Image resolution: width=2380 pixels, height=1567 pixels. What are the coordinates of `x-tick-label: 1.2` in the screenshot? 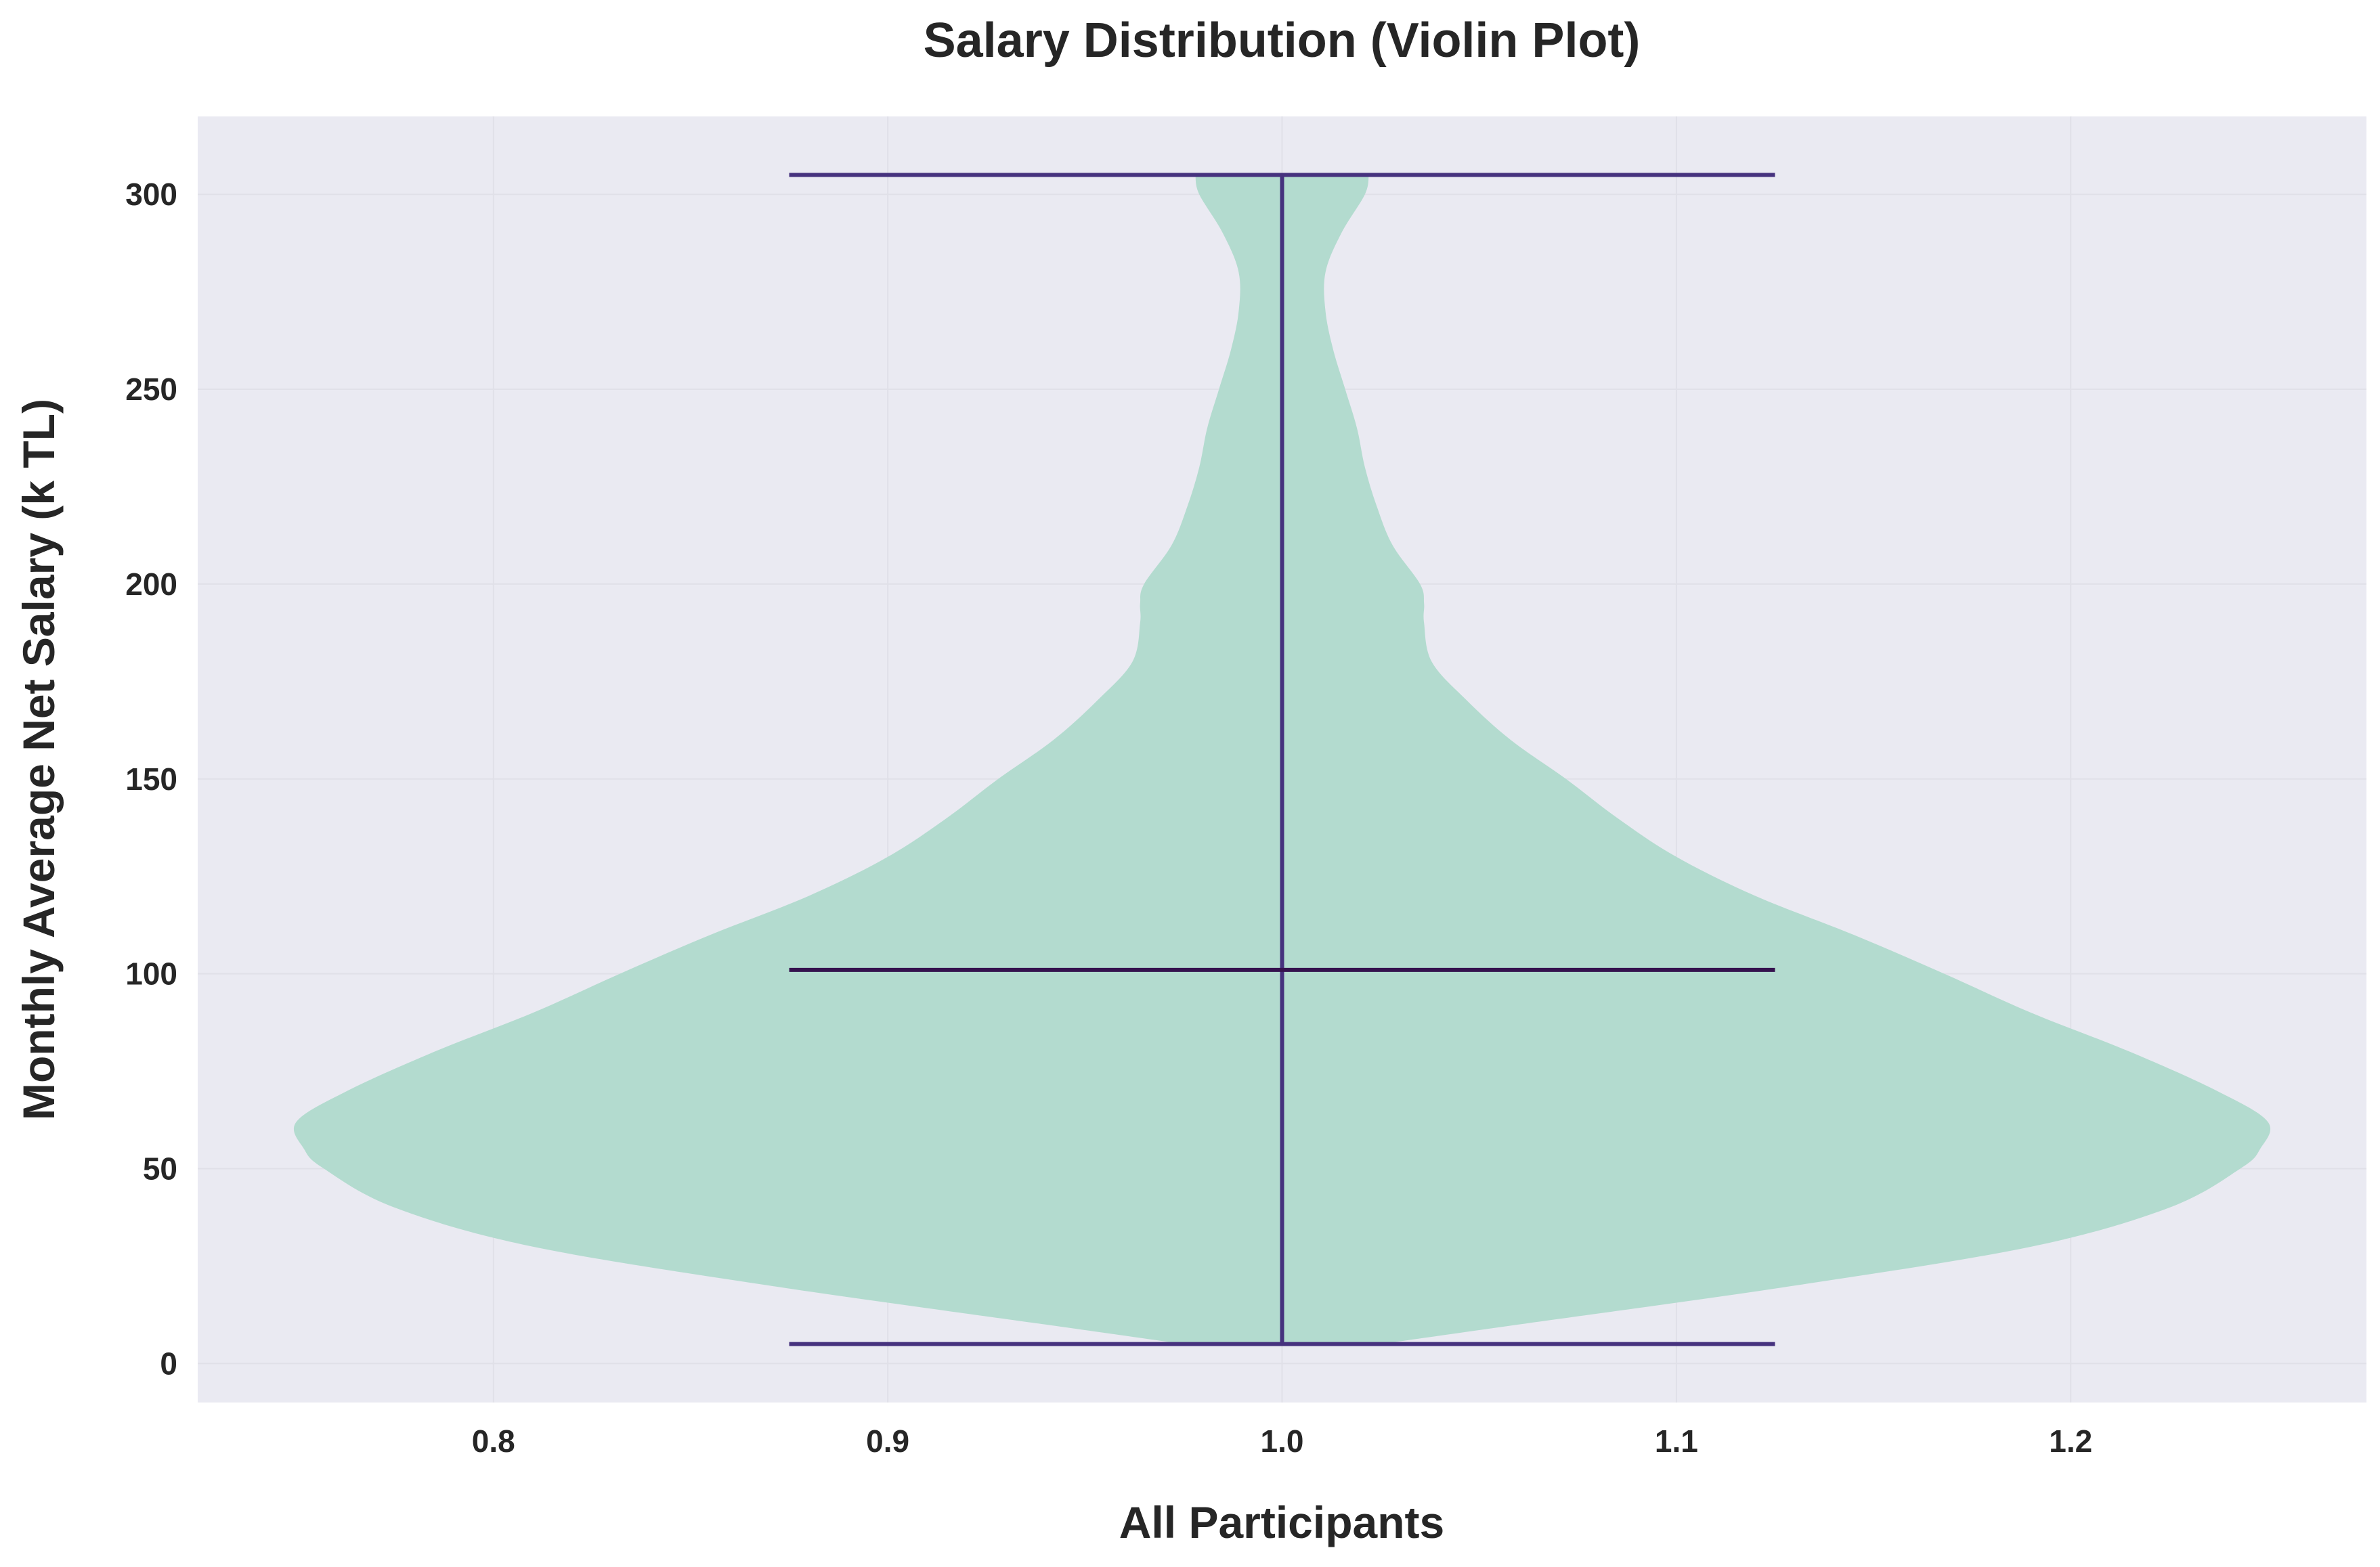 It's located at (2070, 1441).